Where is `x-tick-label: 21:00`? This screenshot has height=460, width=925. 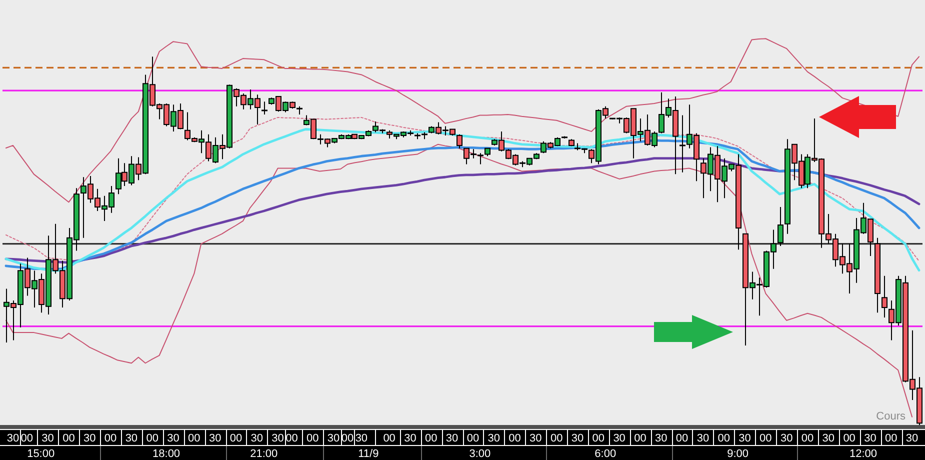
x-tick-label: 21:00 is located at coordinates (264, 454).